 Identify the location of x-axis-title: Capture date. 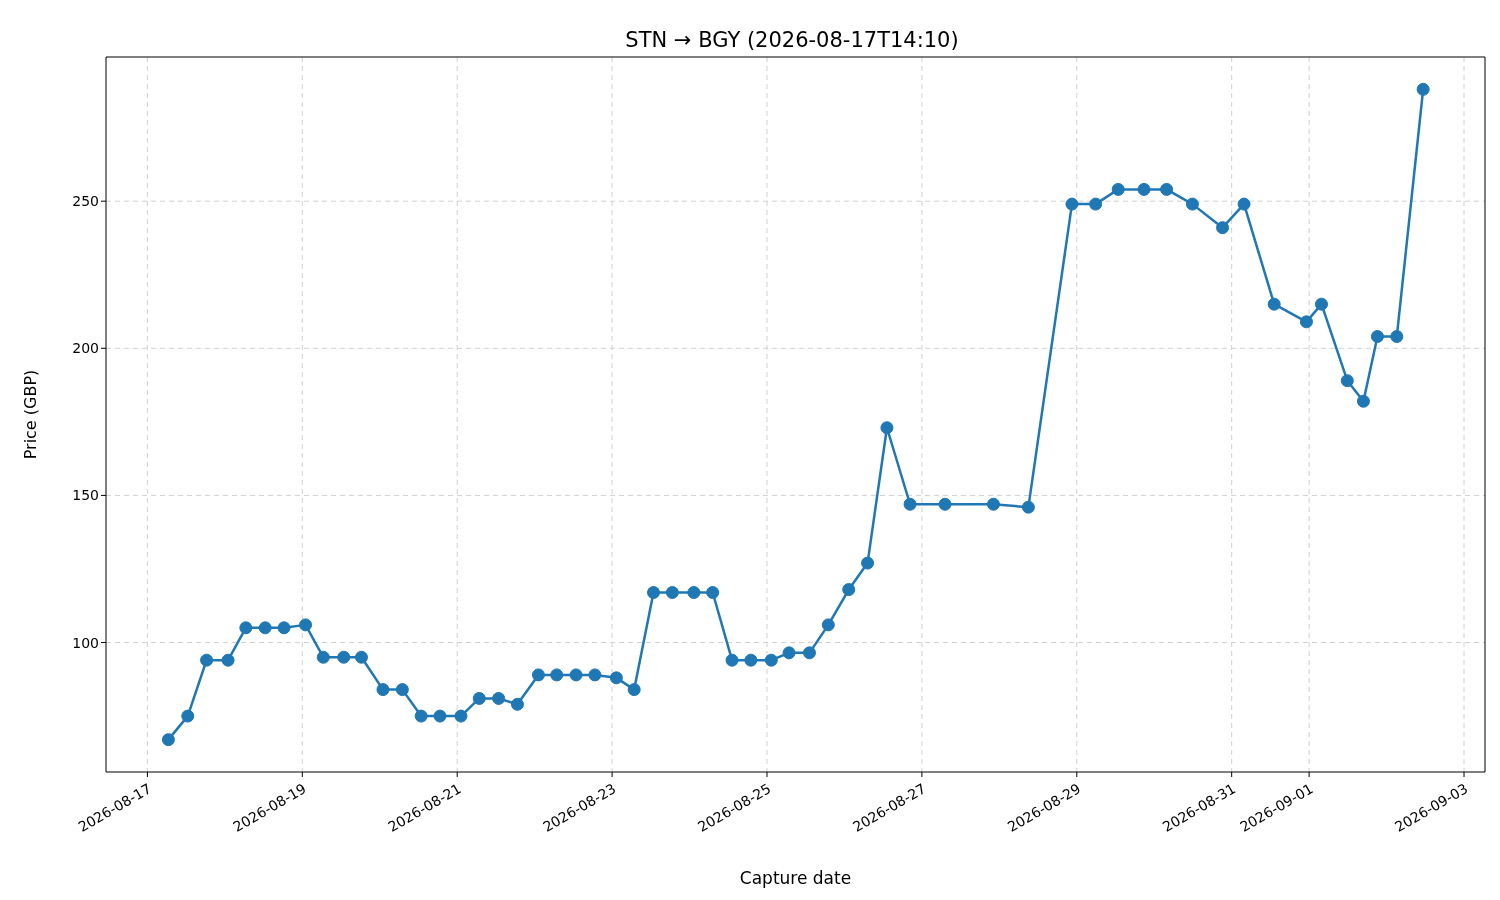
(795, 878).